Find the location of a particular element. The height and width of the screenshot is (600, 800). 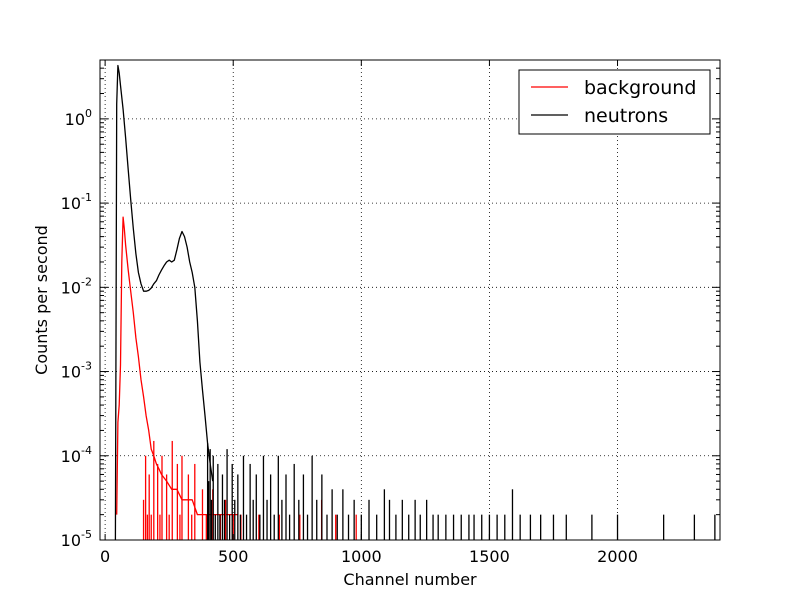

y-tick-exponent: -1 is located at coordinates (86, 197).